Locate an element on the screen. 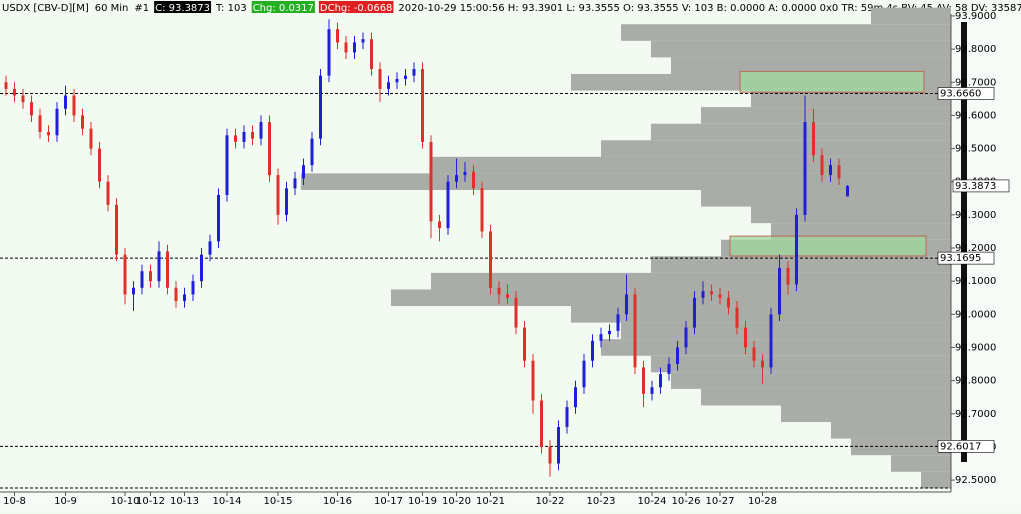 This screenshot has height=514, width=1021. x-tick-label: 10-24 is located at coordinates (651, 501).